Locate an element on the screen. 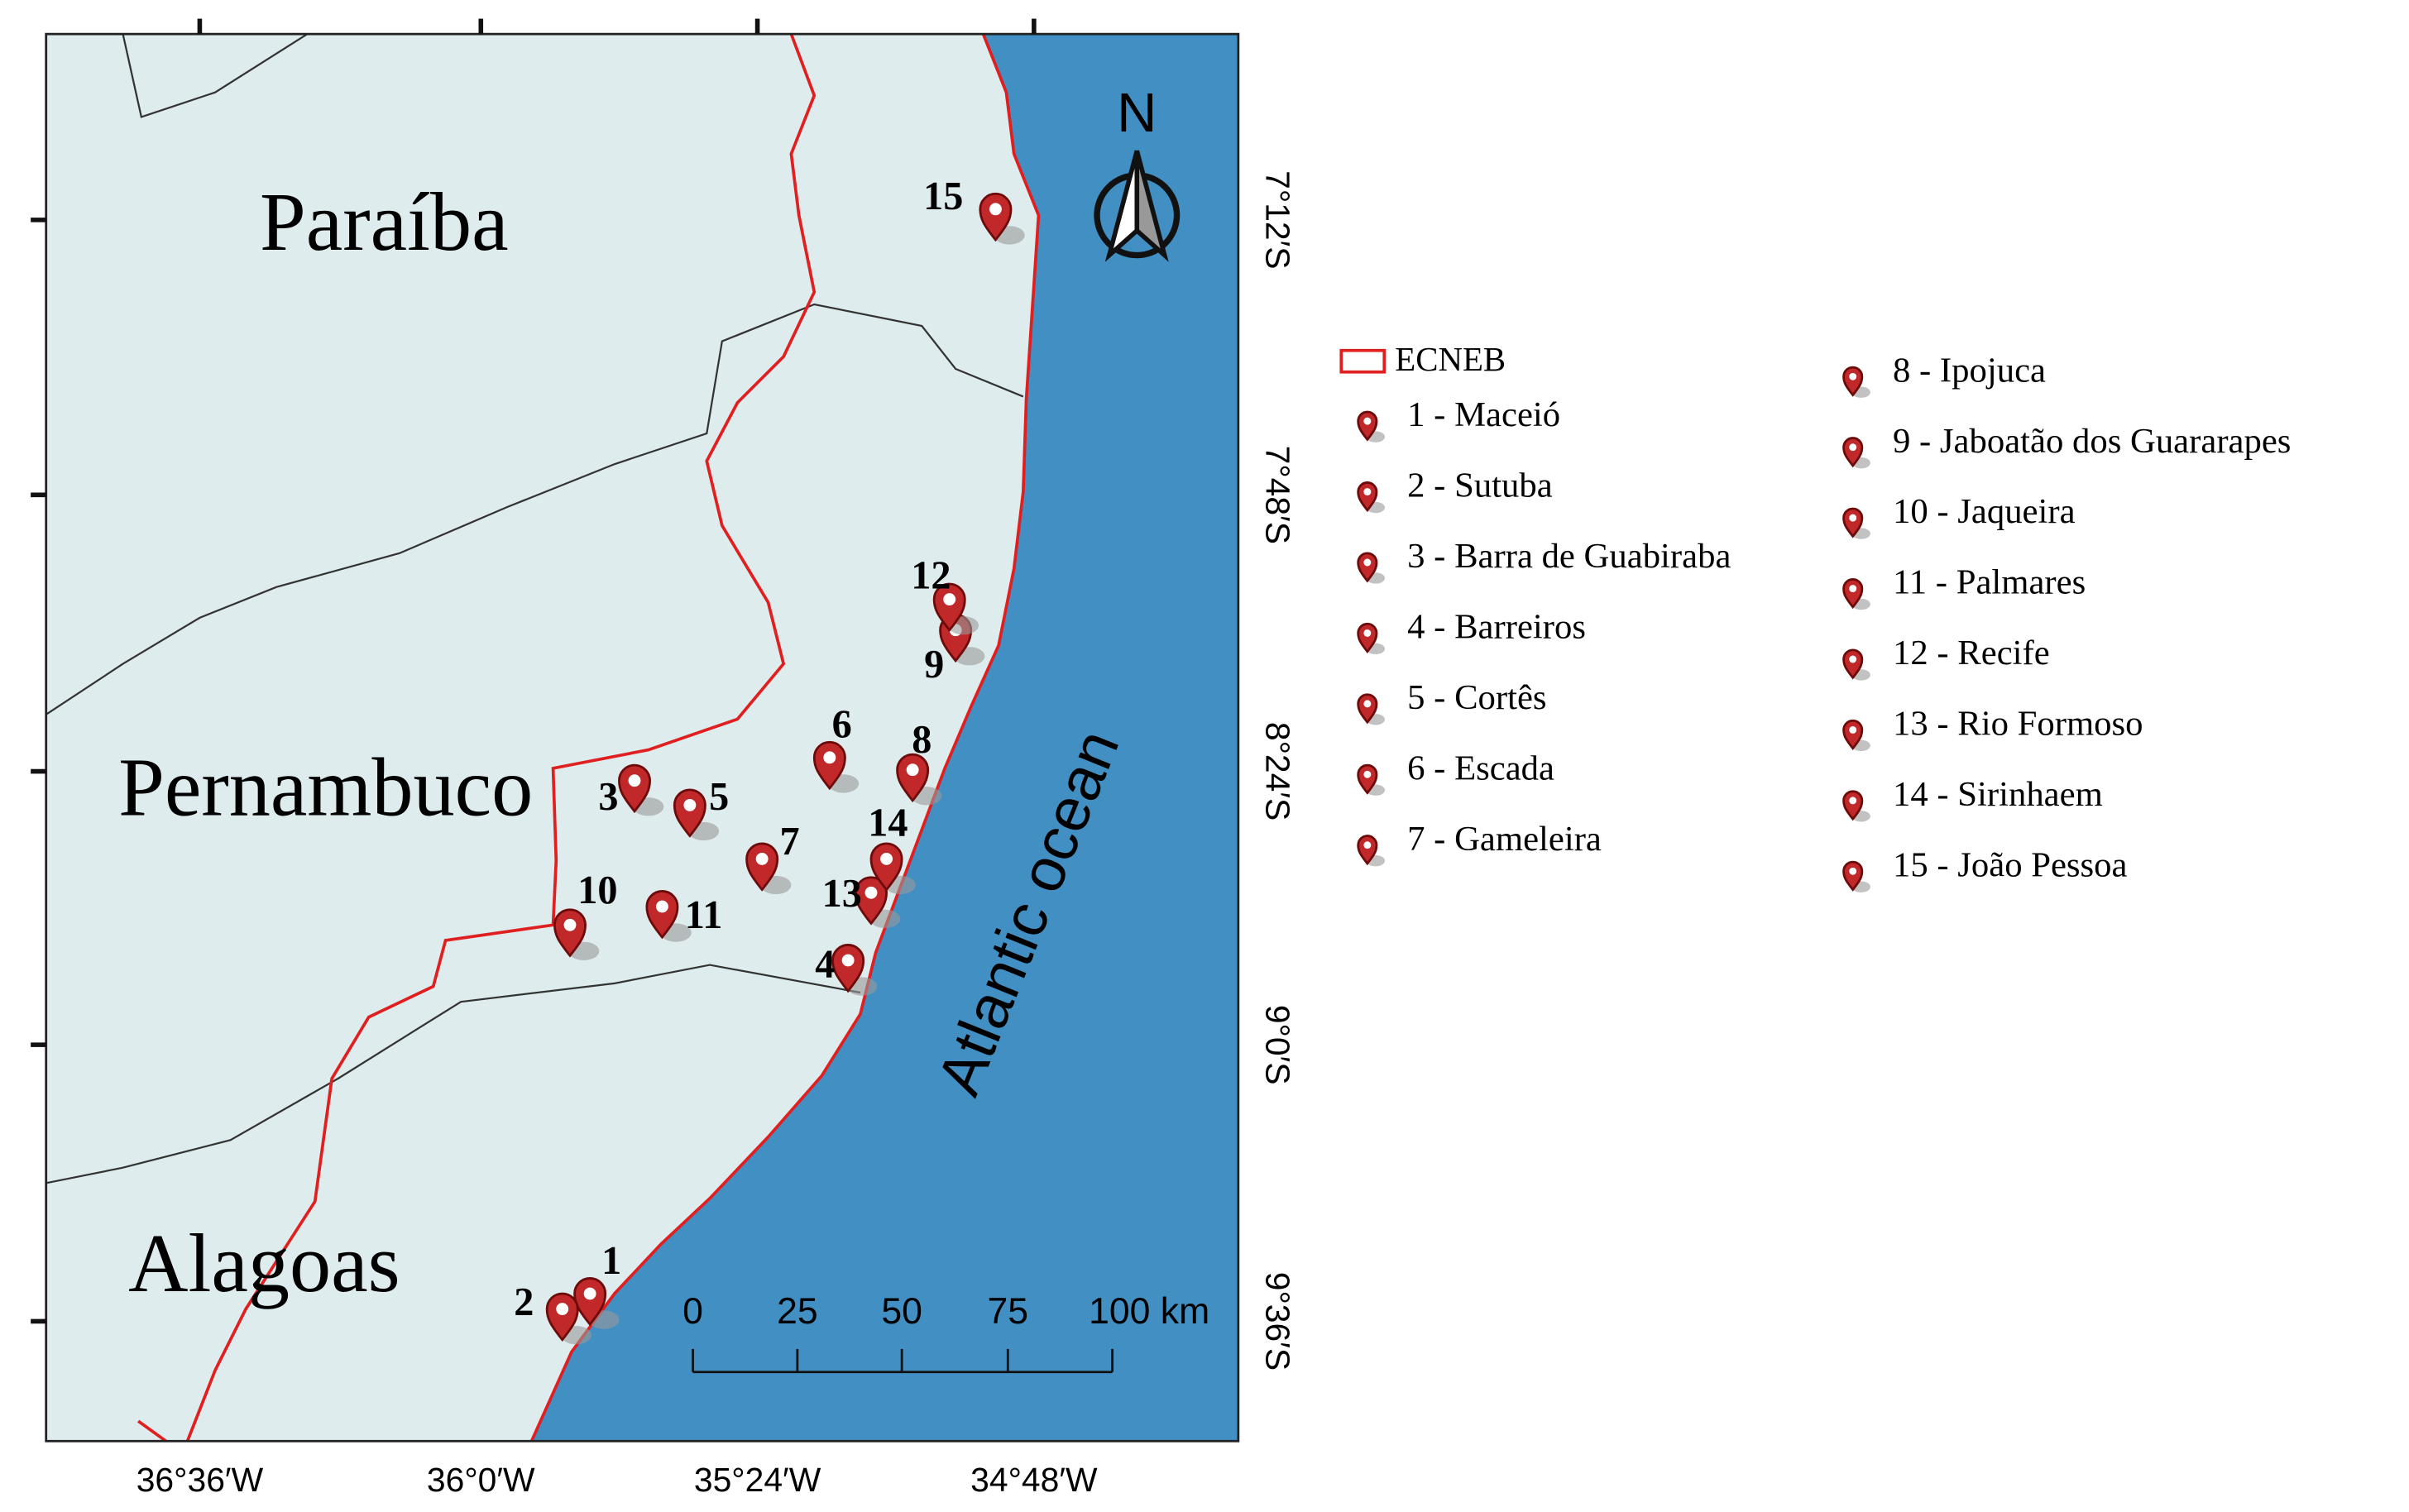  y-tick-label: 9°0′S is located at coordinates (1278, 1045).